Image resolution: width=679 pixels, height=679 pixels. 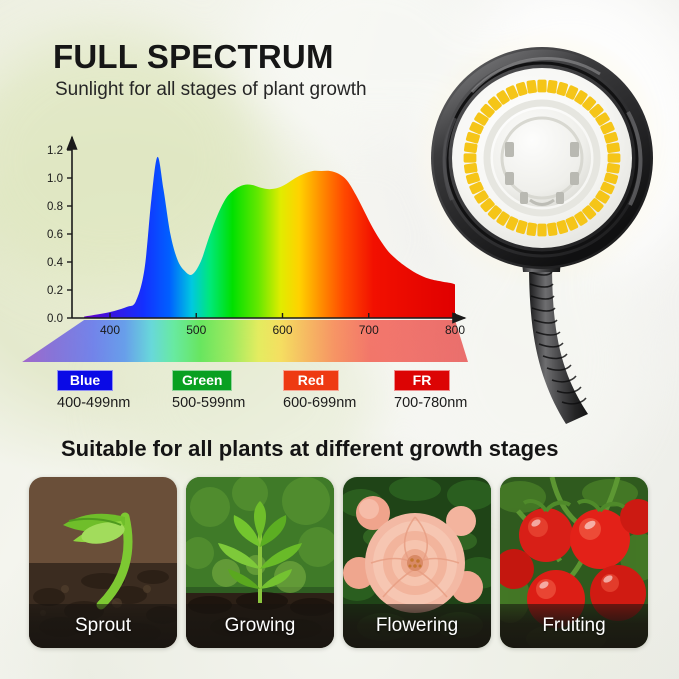 What do you see at coordinates (245, 341) in the screenshot?
I see `spectrum-band` at bounding box center [245, 341].